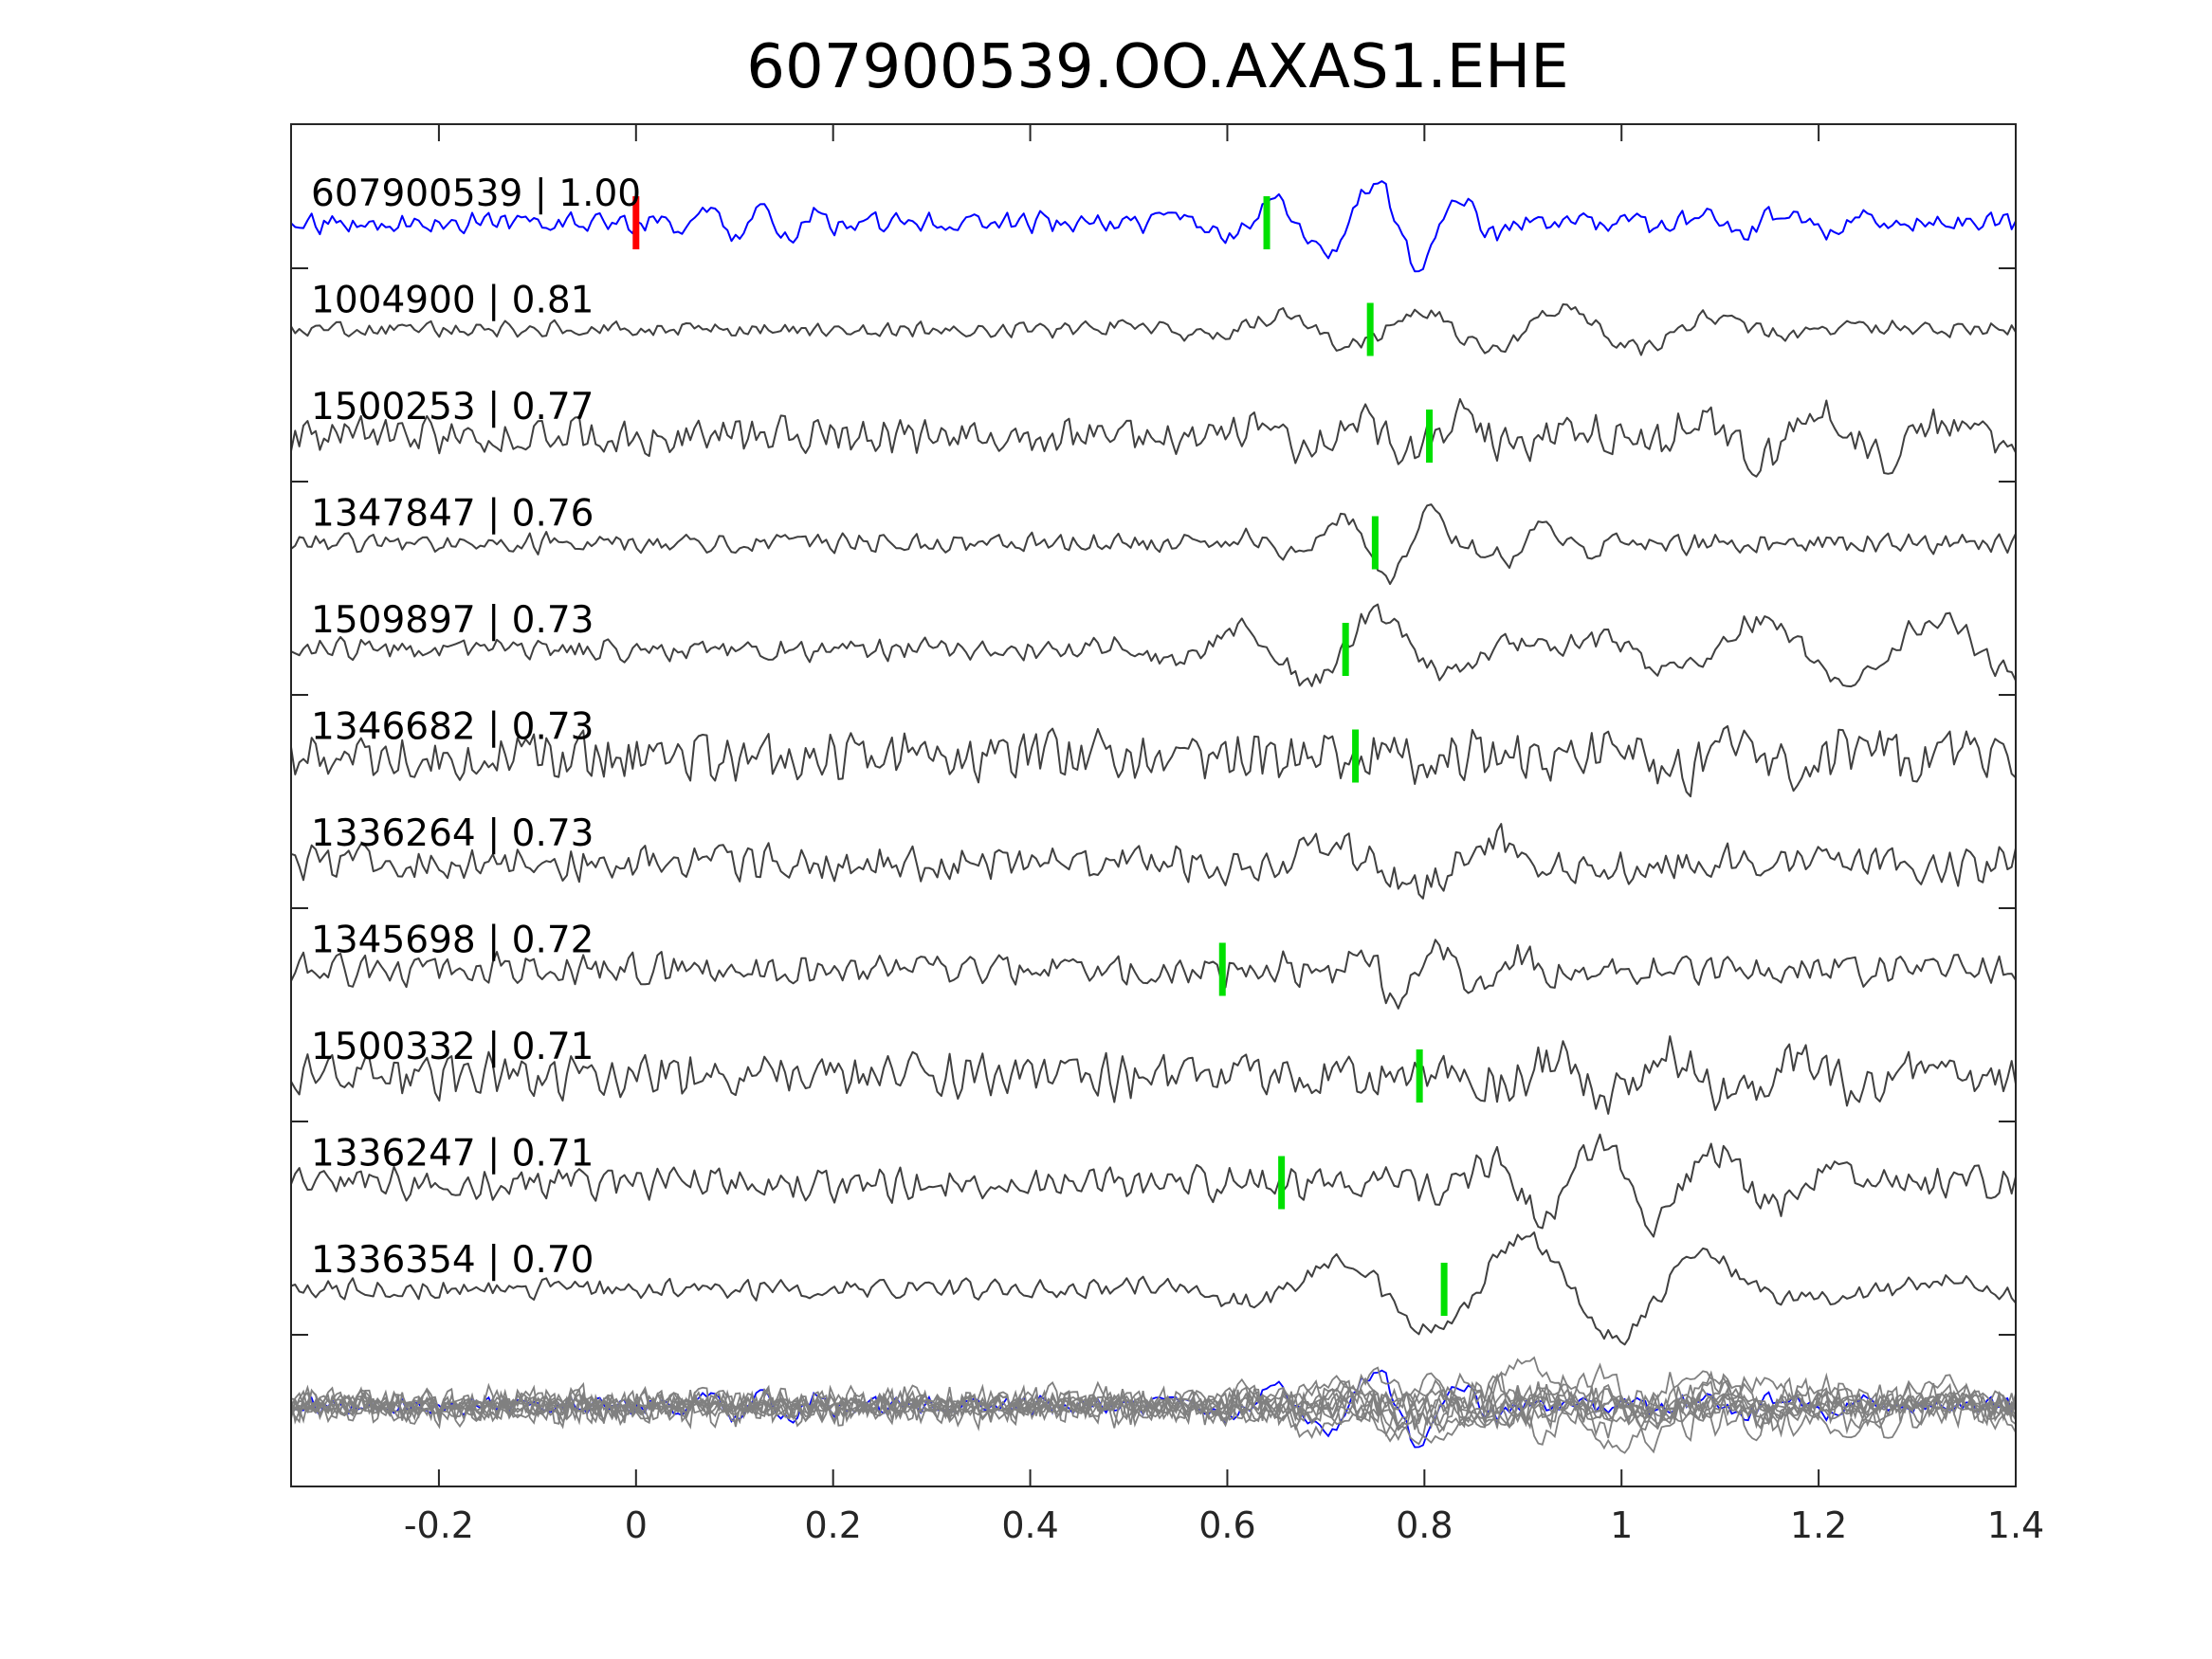  Describe the element at coordinates (452, 514) in the screenshot. I see `trace-label: 1347847 | 0.76` at that location.